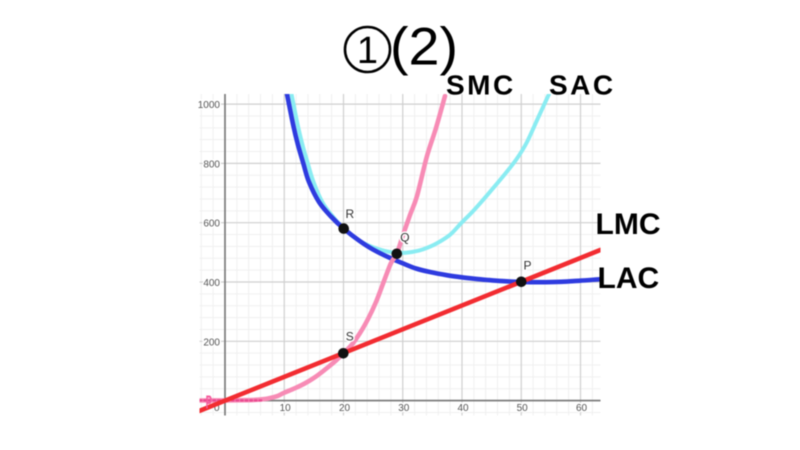  I want to click on svg-text: 200, so click(211, 342).